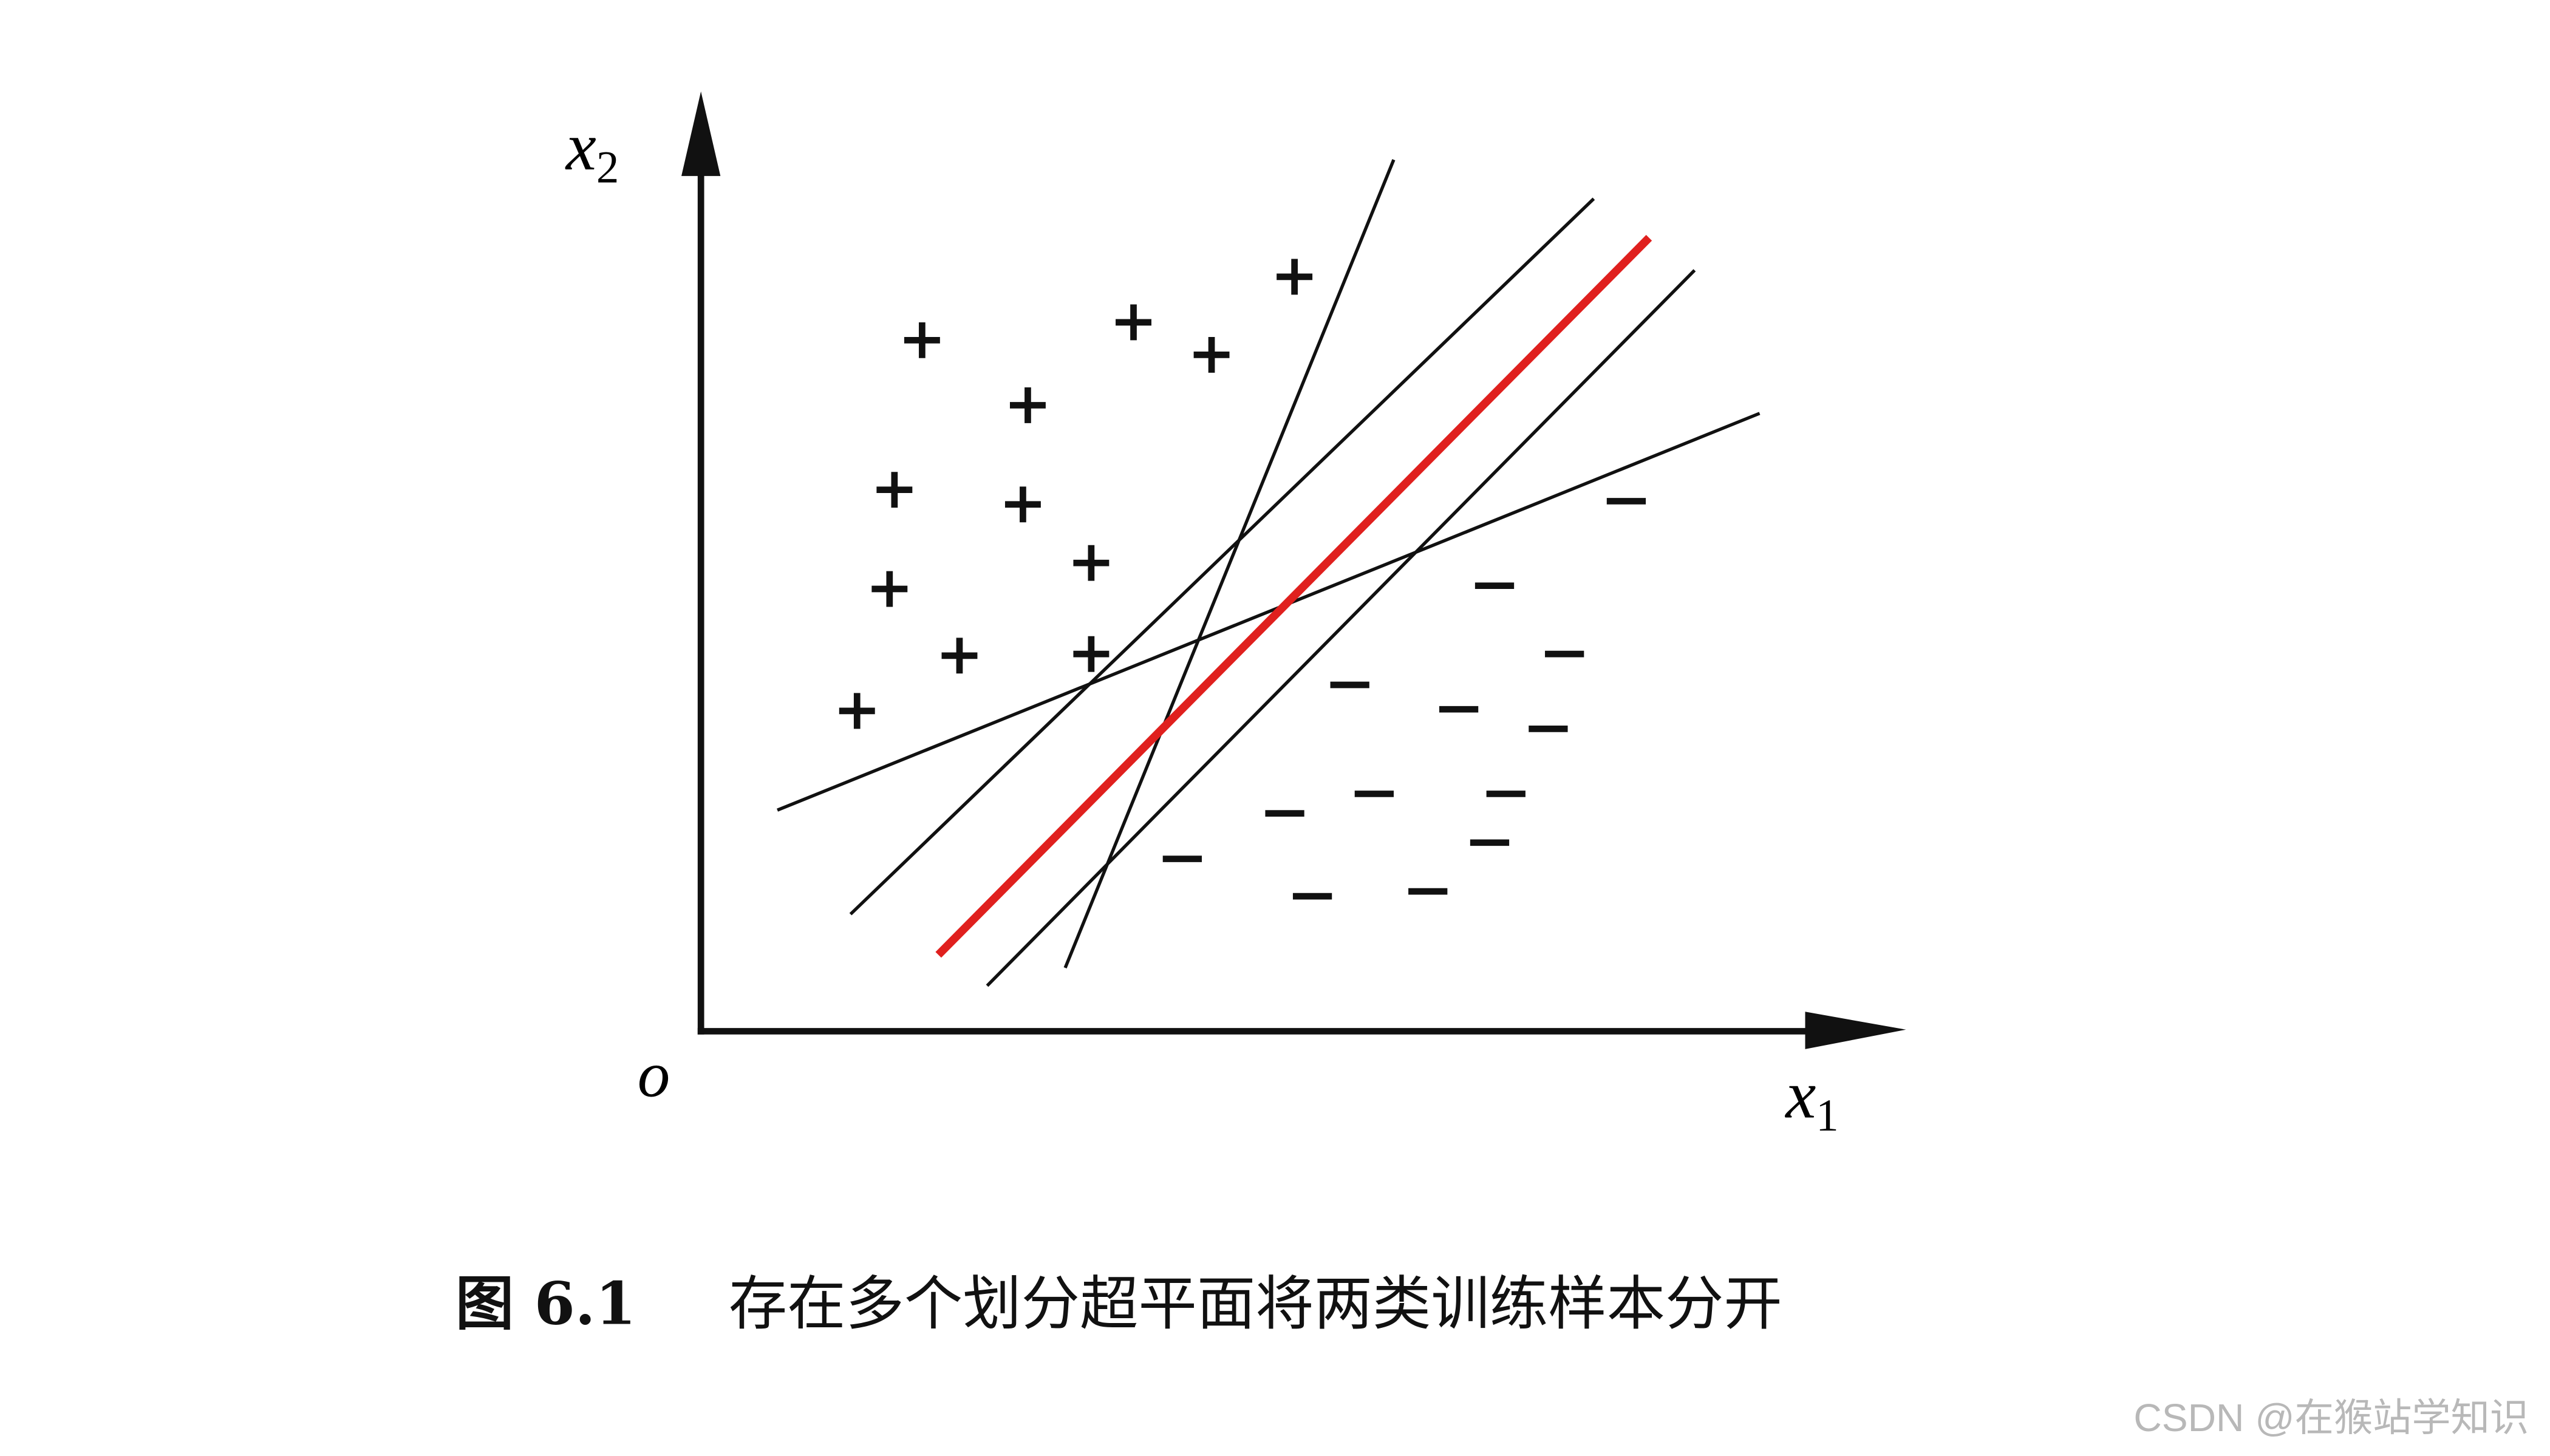  I want to click on samples, so click(1242, 579).